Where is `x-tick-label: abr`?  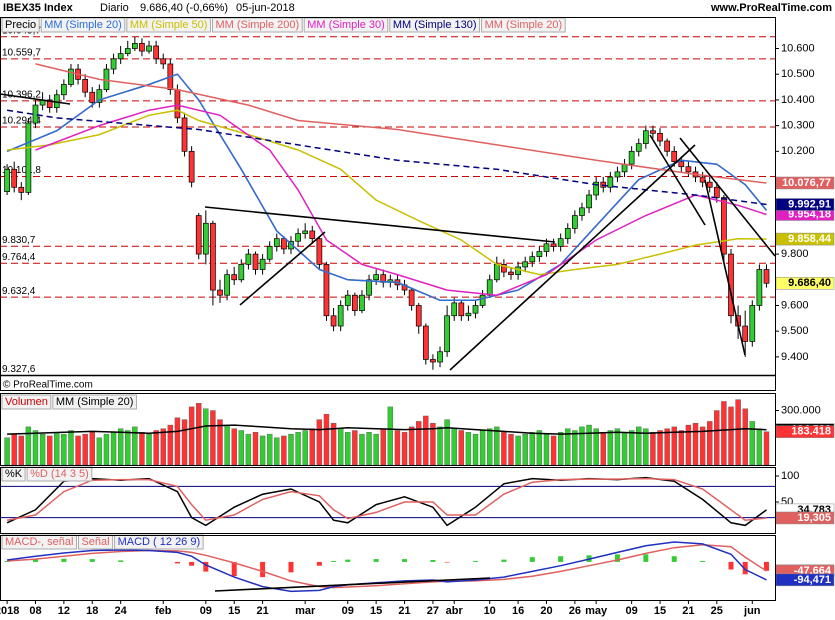
x-tick-label: abr is located at coordinates (455, 611).